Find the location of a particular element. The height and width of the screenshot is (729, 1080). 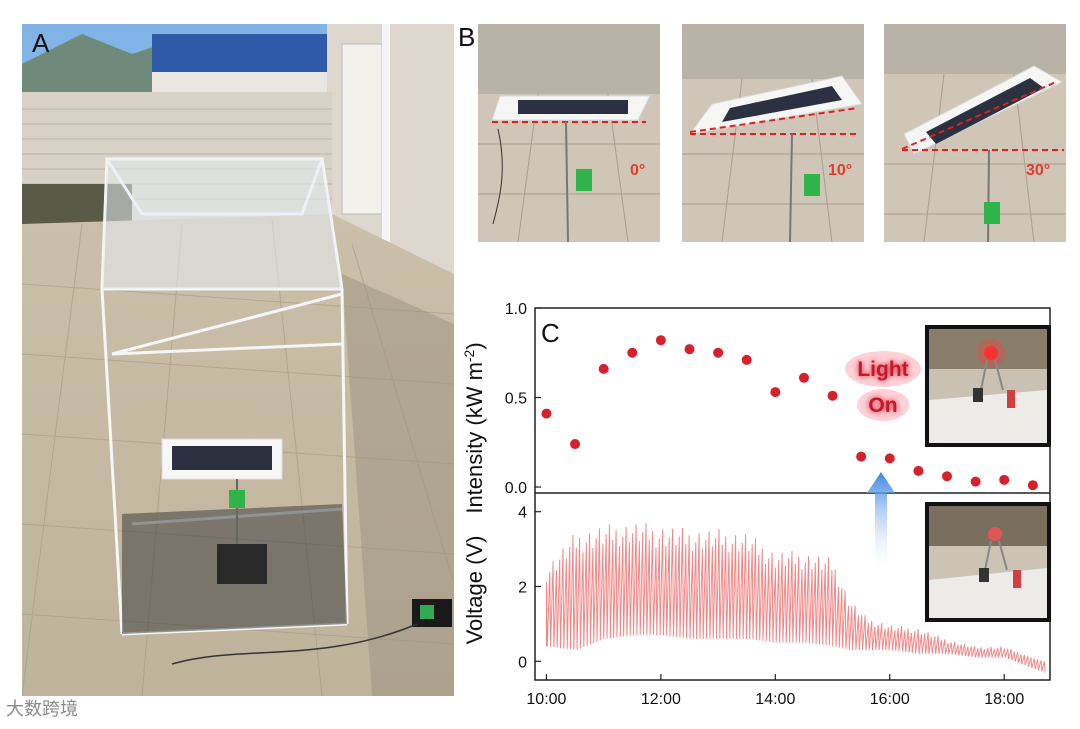

top-y-ticks: 0.0 0.5 1.0 is located at coordinates (523, 399).